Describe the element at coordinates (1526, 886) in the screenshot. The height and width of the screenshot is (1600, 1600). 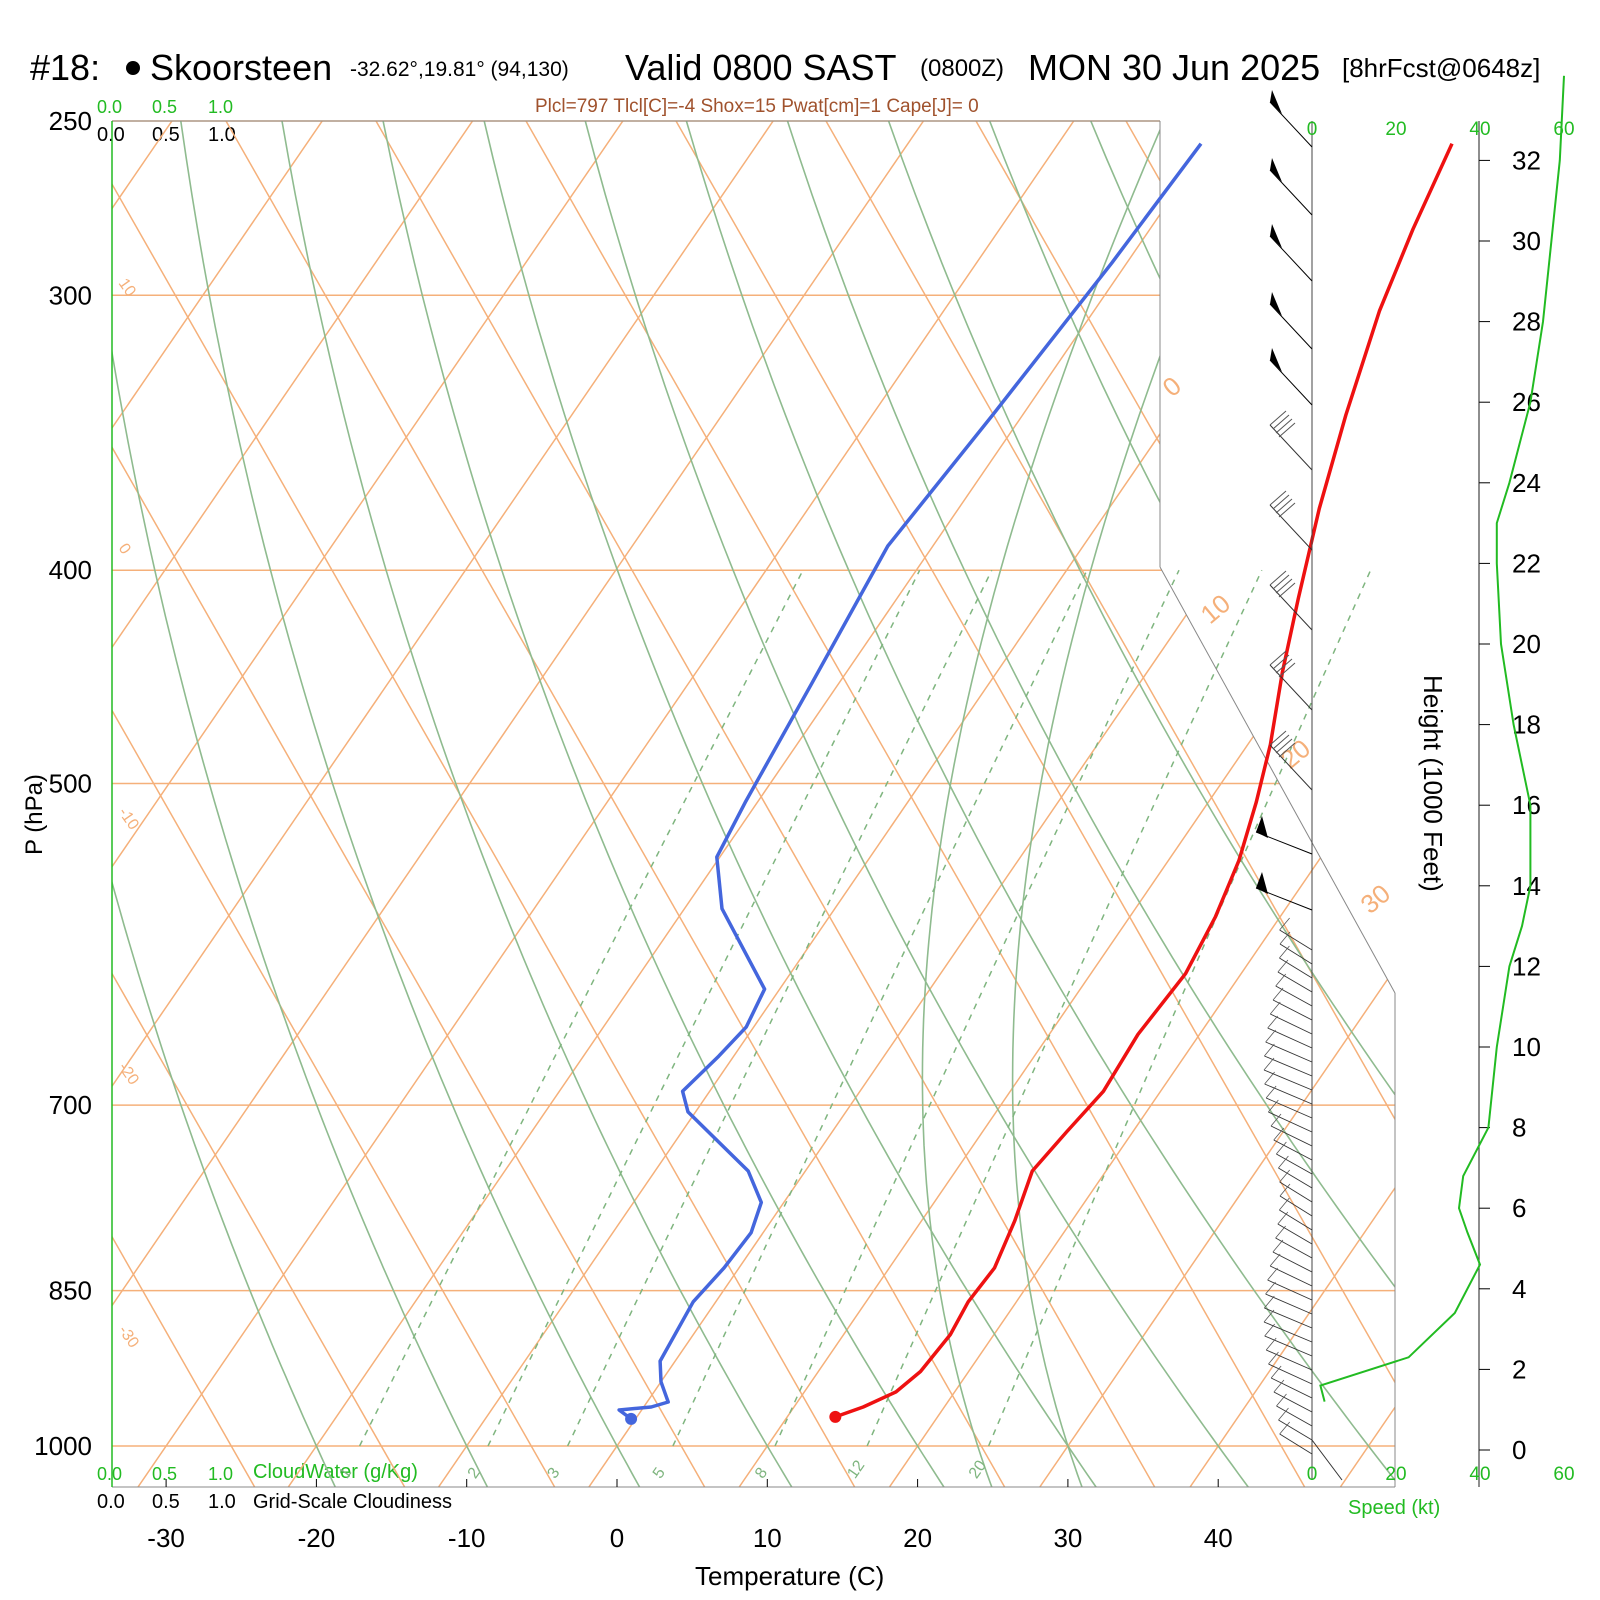
I see `height-tick-label: 14` at that location.